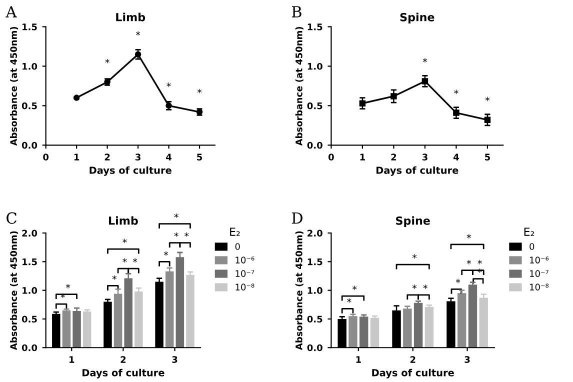 The image size is (573, 382). What do you see at coordinates (11, 218) in the screenshot?
I see `text: C` at bounding box center [11, 218].